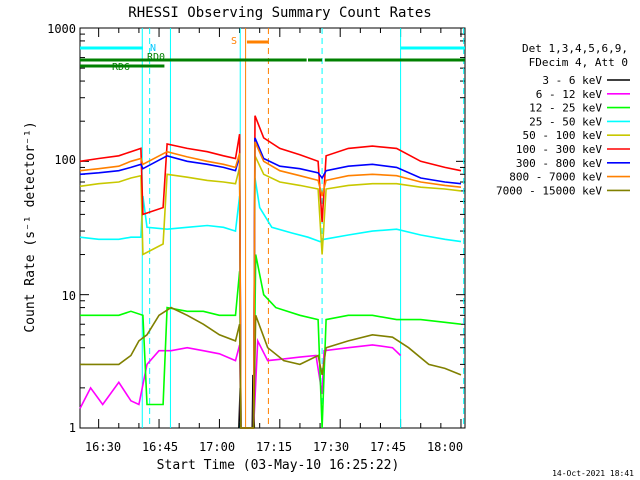  I want to click on annotation-label: RD6, so click(121, 67).